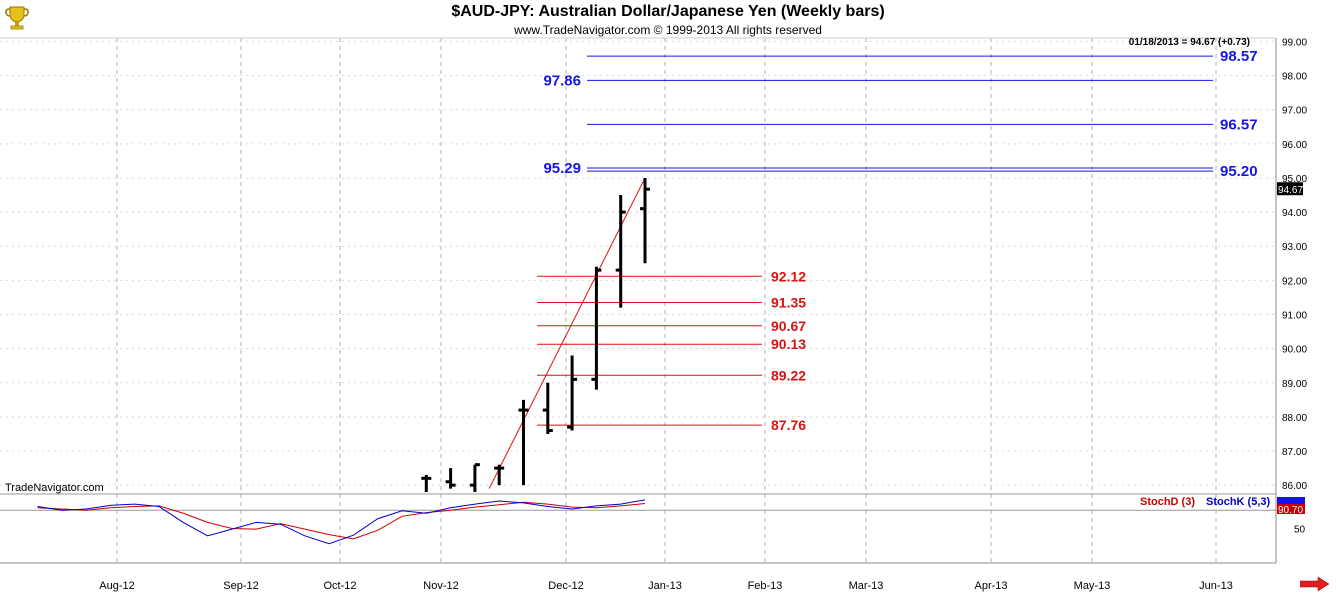 The image size is (1336, 594). Describe the element at coordinates (788, 276) in the screenshot. I see `support-level-label: 92.12` at that location.